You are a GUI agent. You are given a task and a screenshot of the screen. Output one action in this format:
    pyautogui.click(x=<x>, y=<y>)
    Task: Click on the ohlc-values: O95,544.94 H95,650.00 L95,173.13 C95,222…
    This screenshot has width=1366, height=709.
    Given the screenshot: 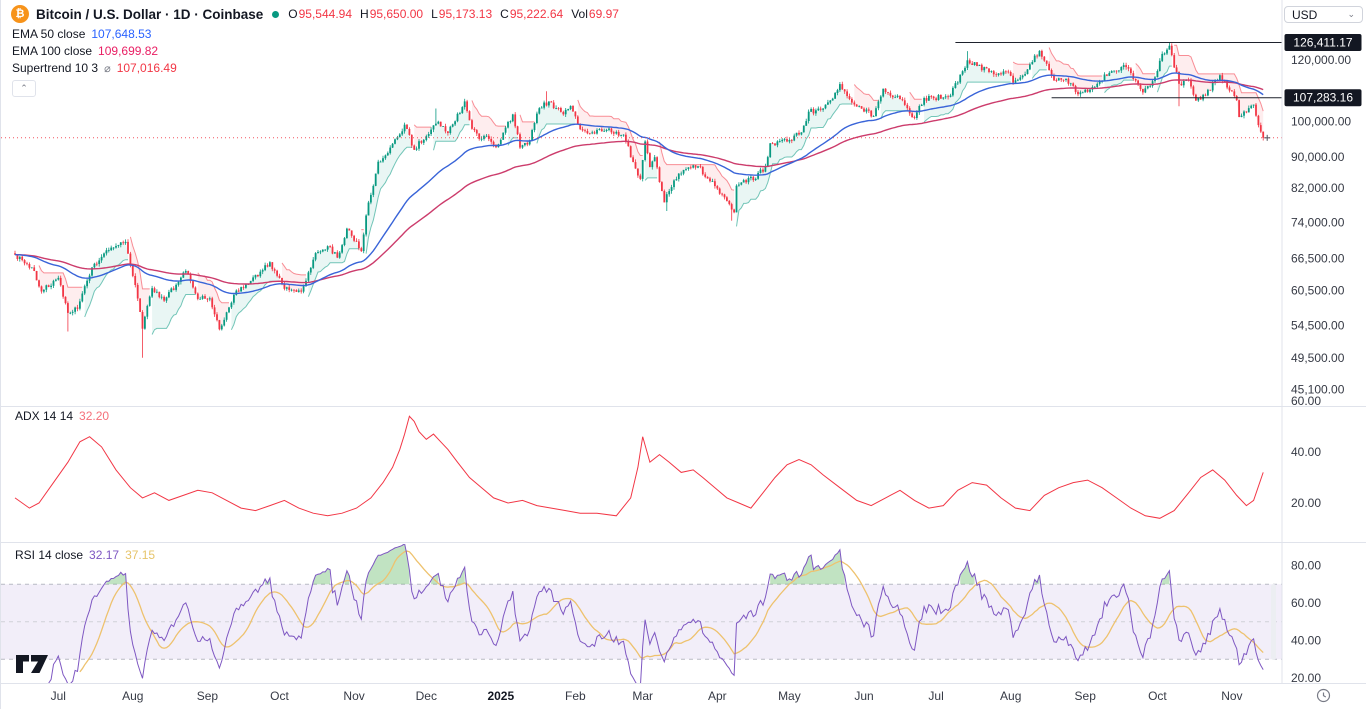 What is the action you would take?
    pyautogui.click(x=453, y=14)
    